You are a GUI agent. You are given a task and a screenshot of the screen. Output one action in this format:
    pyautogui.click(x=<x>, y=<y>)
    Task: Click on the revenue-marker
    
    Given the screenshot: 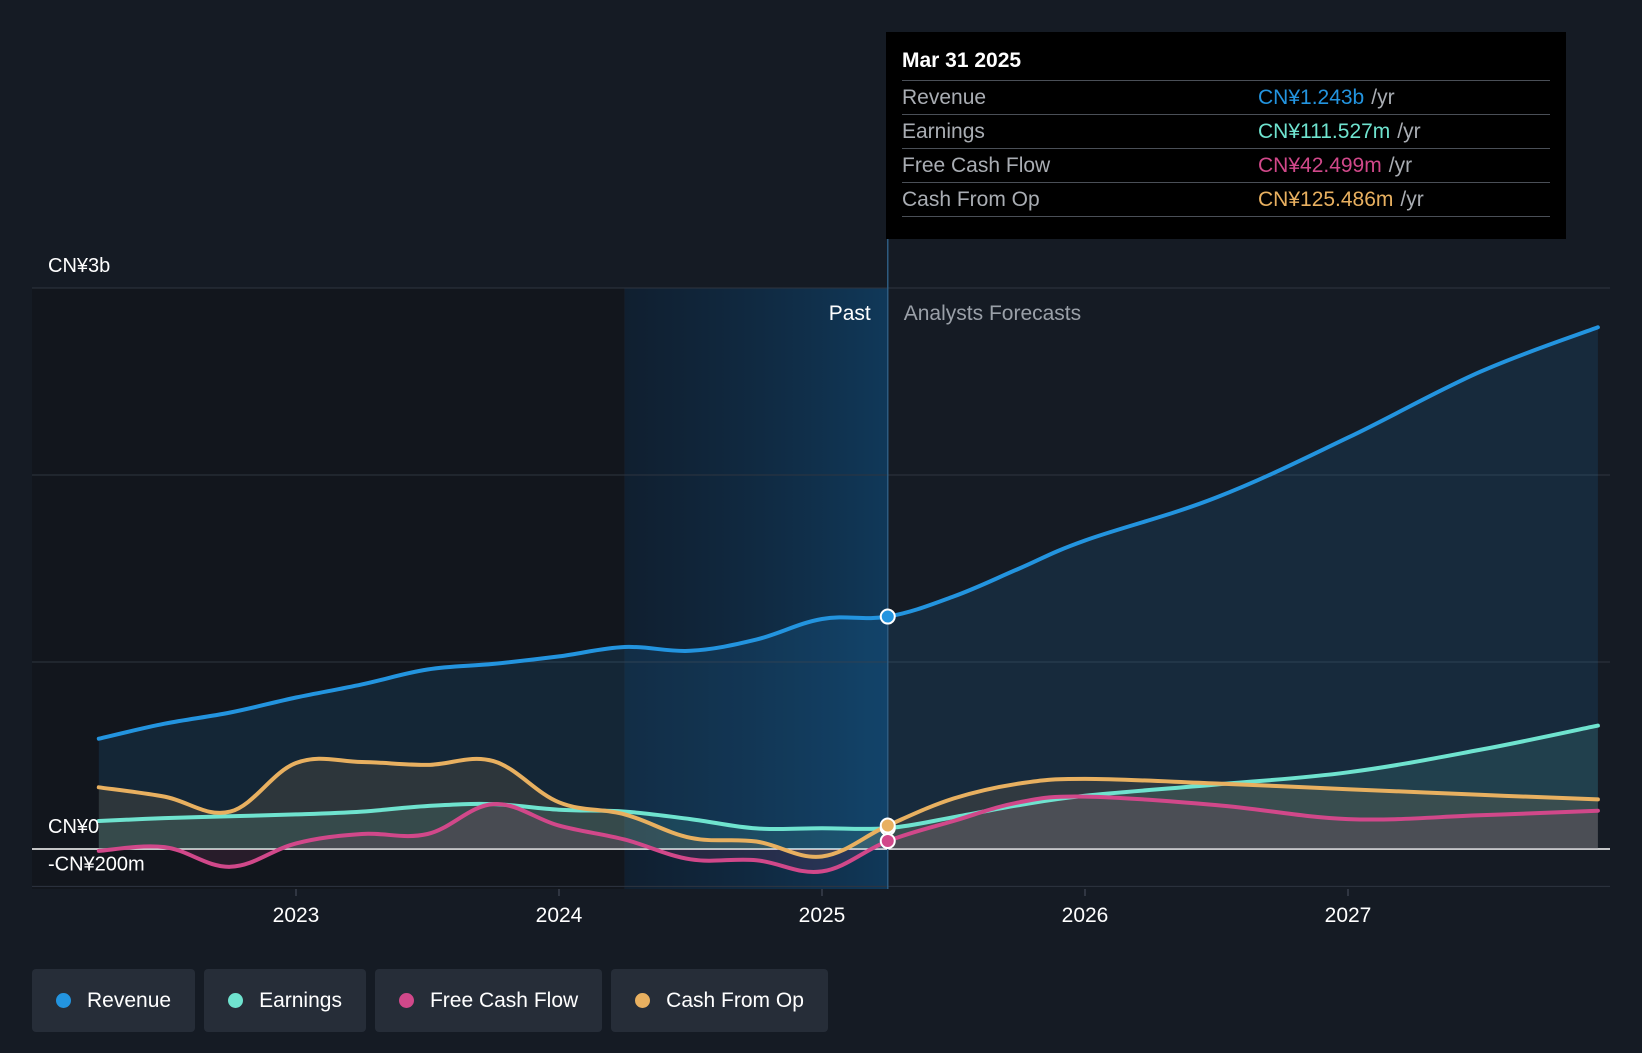 What is the action you would take?
    pyautogui.click(x=887, y=616)
    